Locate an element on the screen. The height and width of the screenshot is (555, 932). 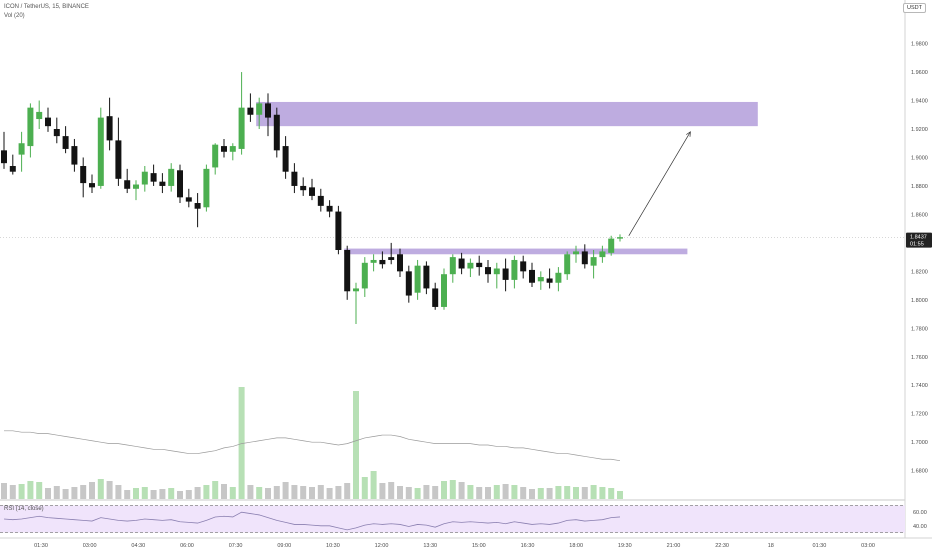
price-tick-label: 1.6800 is located at coordinates (919, 472).